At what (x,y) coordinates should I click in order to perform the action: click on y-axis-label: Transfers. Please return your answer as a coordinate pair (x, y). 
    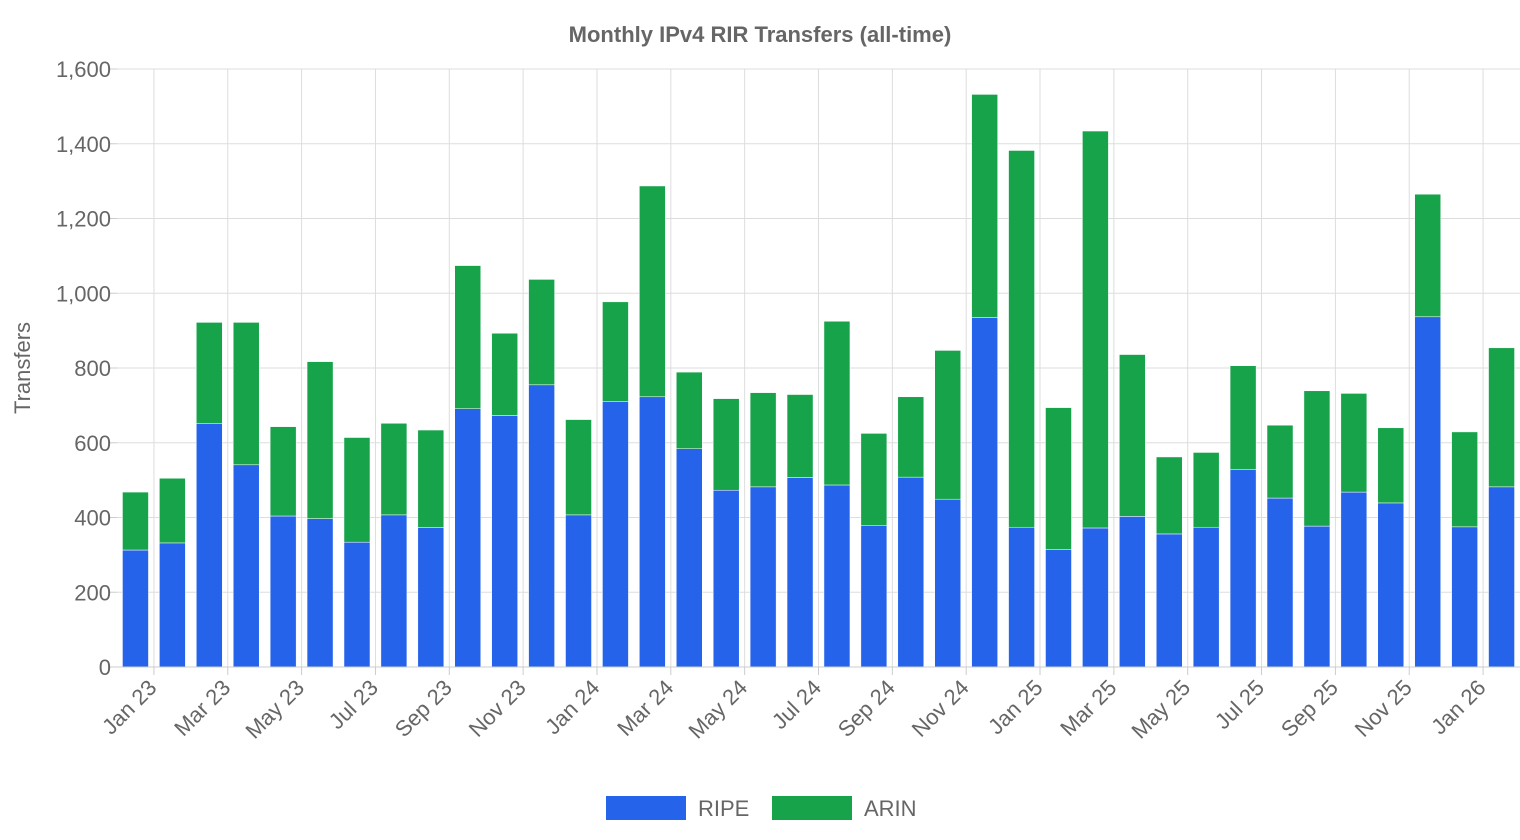
    Looking at the image, I should click on (22, 368).